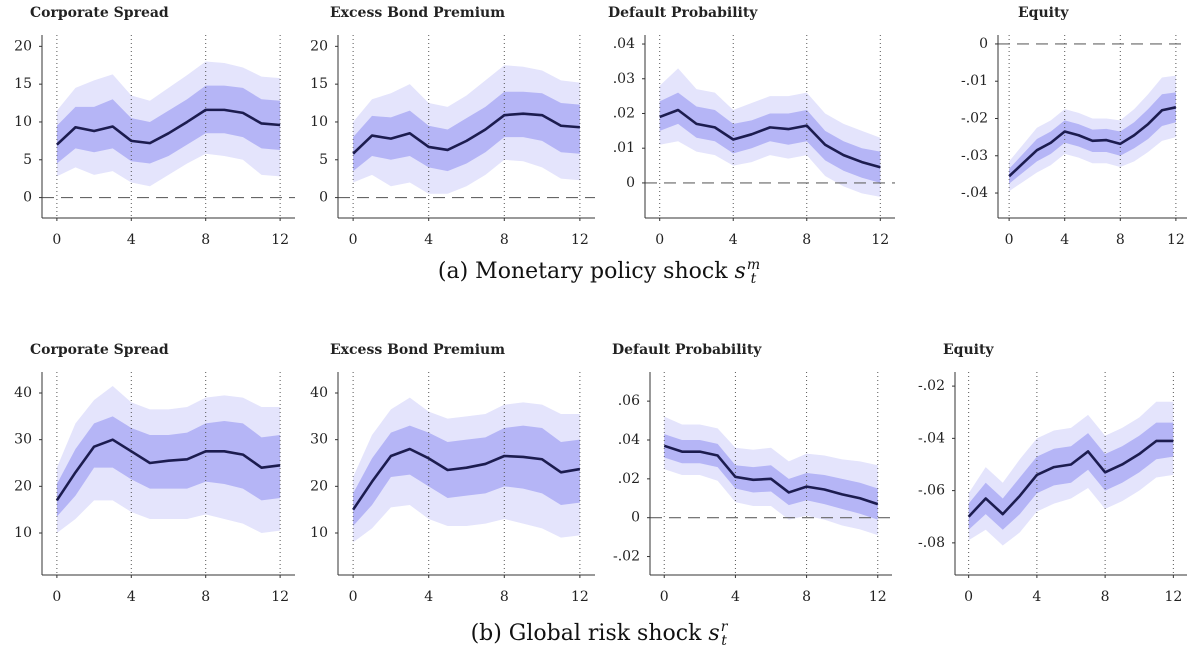 This screenshot has width=1198, height=657. What do you see at coordinates (624, 148) in the screenshot?
I see `y-tick-label: .01` at bounding box center [624, 148].